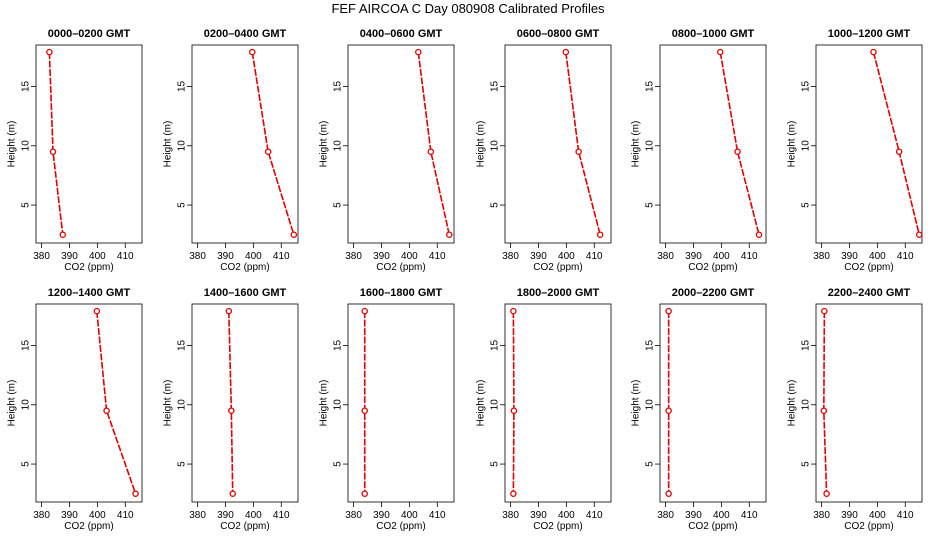 This screenshot has width=936, height=540. What do you see at coordinates (869, 293) in the screenshot?
I see `panel-title: 2200–2400 GMT` at bounding box center [869, 293].